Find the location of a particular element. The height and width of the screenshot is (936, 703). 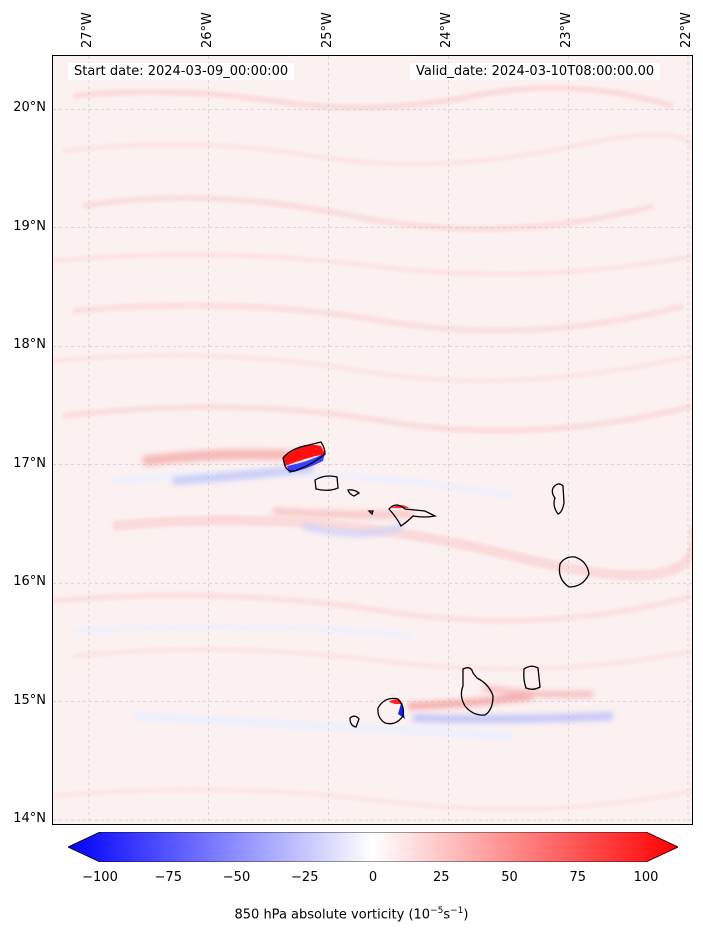

colorbar-label: 850 hPa absolute vorticity (10−5s−1) is located at coordinates (351, 914).